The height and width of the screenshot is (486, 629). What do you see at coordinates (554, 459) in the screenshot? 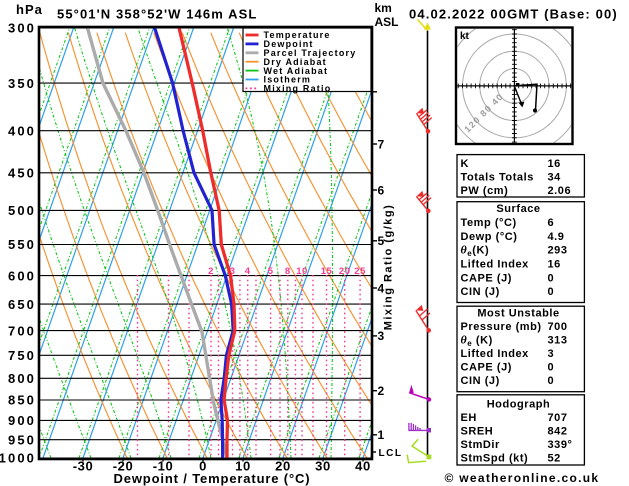
I see `svg-text: 52` at bounding box center [554, 459].